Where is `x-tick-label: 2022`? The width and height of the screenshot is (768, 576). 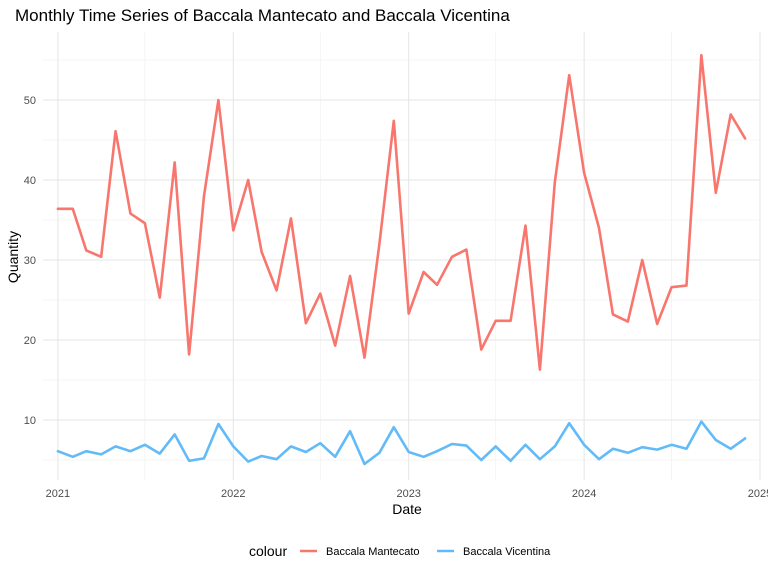 x-tick-label: 2022 is located at coordinates (233, 494).